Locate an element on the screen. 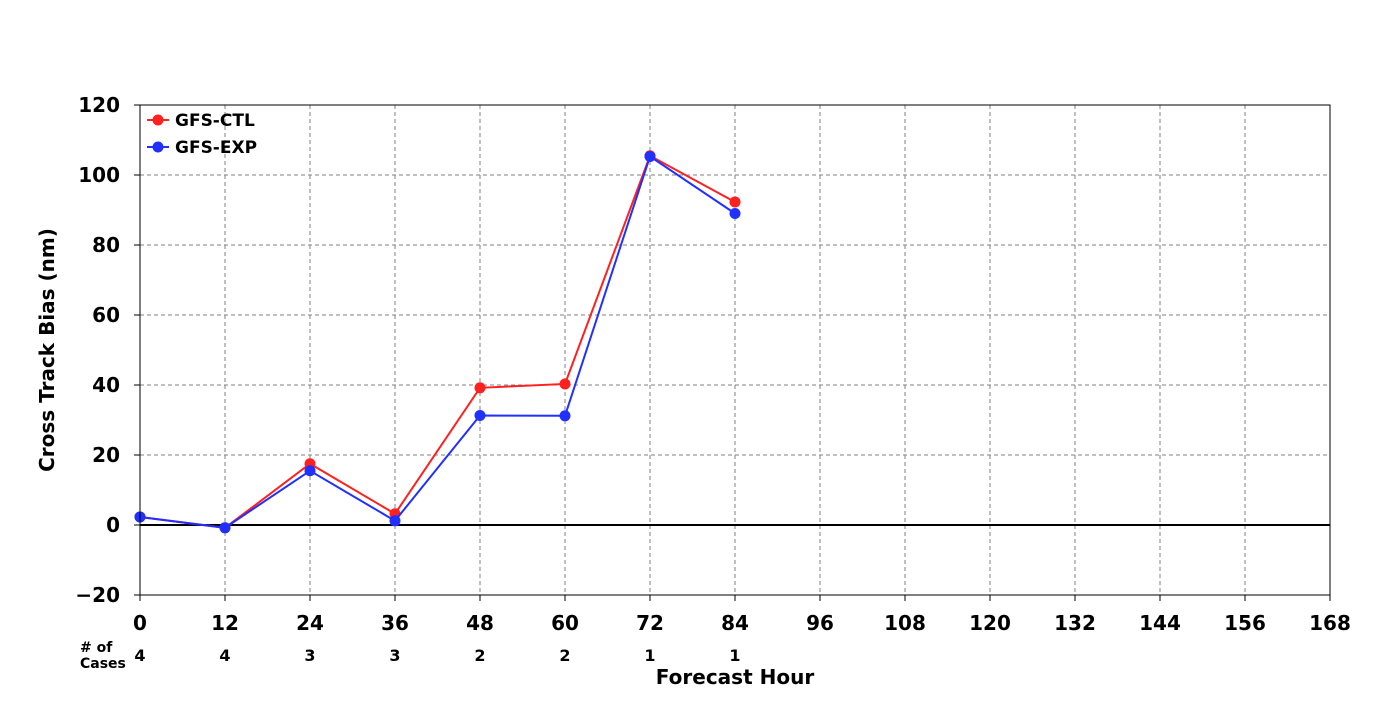 Image resolution: width=1400 pixels, height=705 pixels. x-tick-label: 36 is located at coordinates (395, 623).